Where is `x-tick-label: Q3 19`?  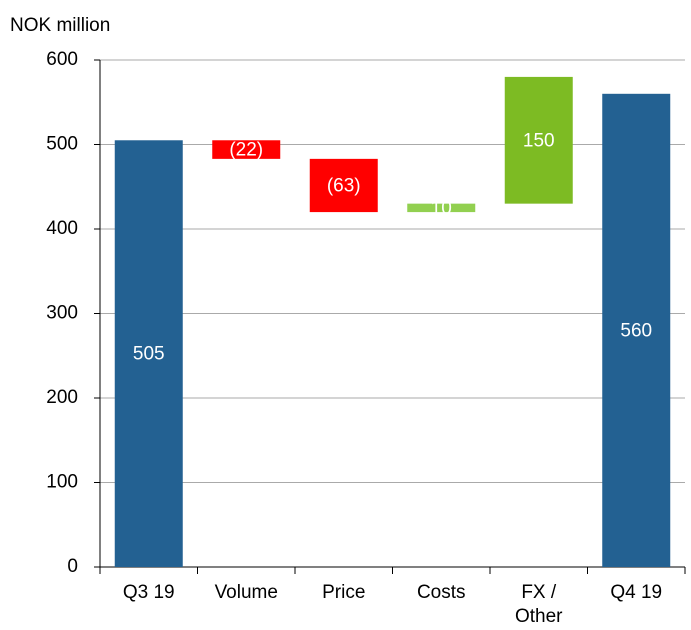
x-tick-label: Q3 19 is located at coordinates (148, 592).